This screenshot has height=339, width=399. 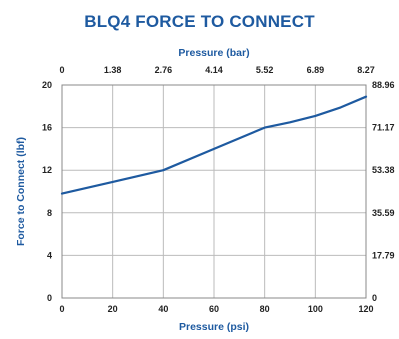 I want to click on y2-tick-label: 35.59, so click(x=383, y=213).